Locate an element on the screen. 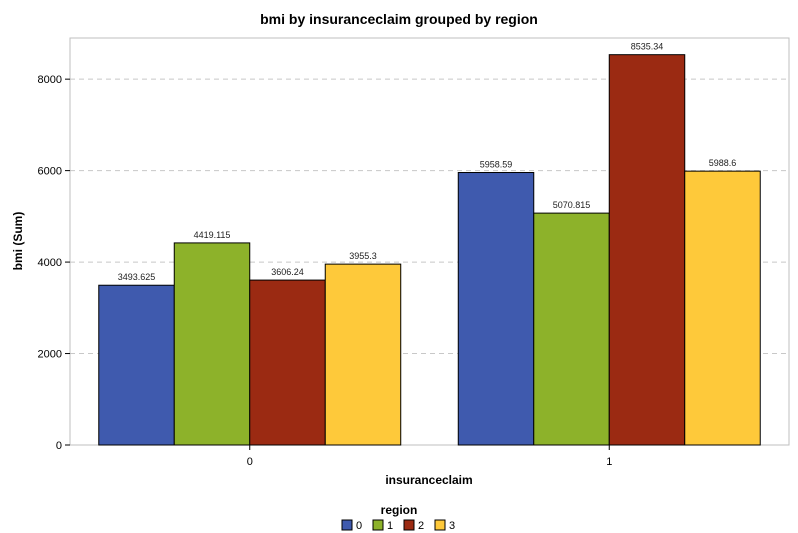 Image resolution: width=798 pixels, height=533 pixels. x-tick-label: 1 is located at coordinates (609, 462).